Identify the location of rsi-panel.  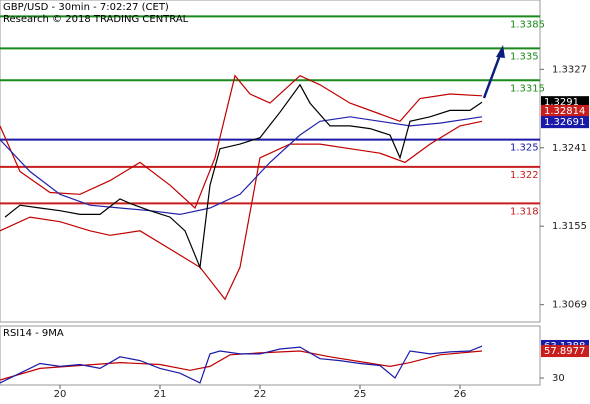
(270, 355).